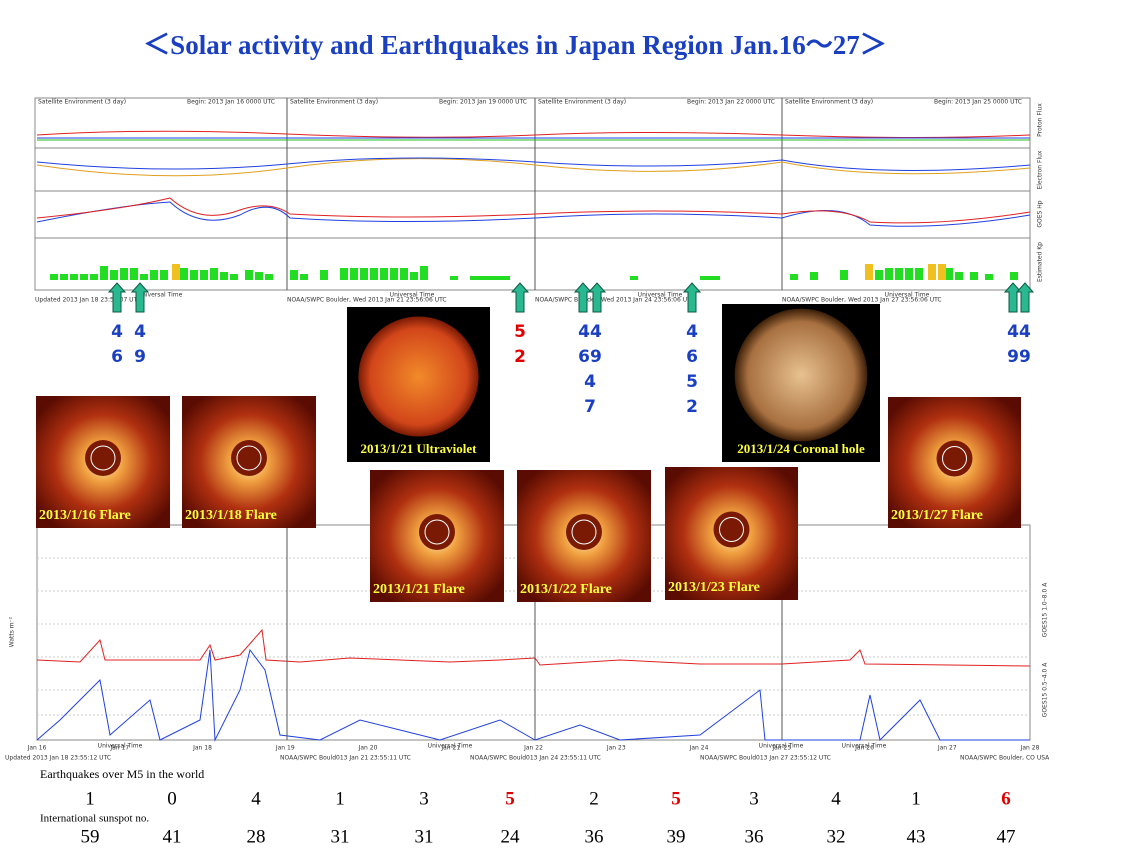 Image resolution: width=1133 pixels, height=850 pixels. What do you see at coordinates (864, 748) in the screenshot?
I see `chart-label: Jan 26` at bounding box center [864, 748].